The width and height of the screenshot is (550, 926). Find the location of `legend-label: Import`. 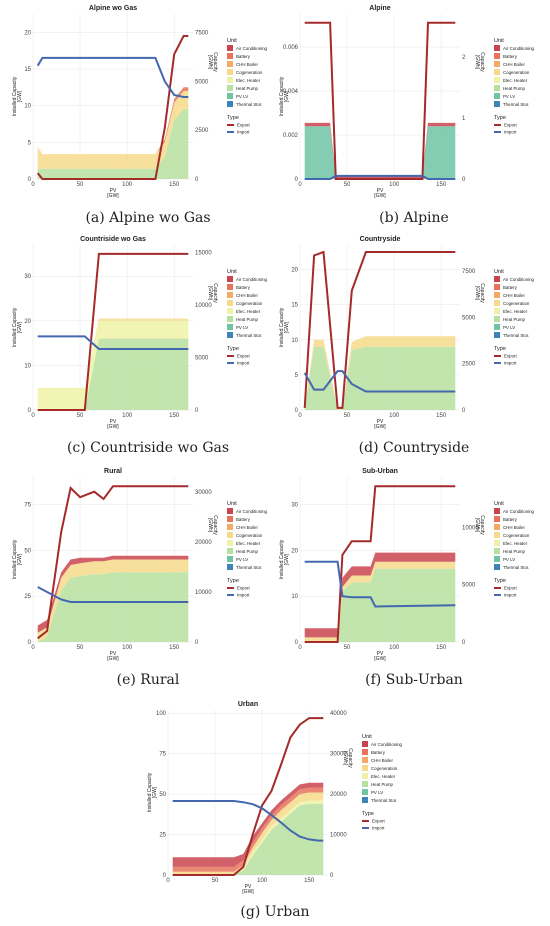

legend-label: Import is located at coordinates (378, 828).